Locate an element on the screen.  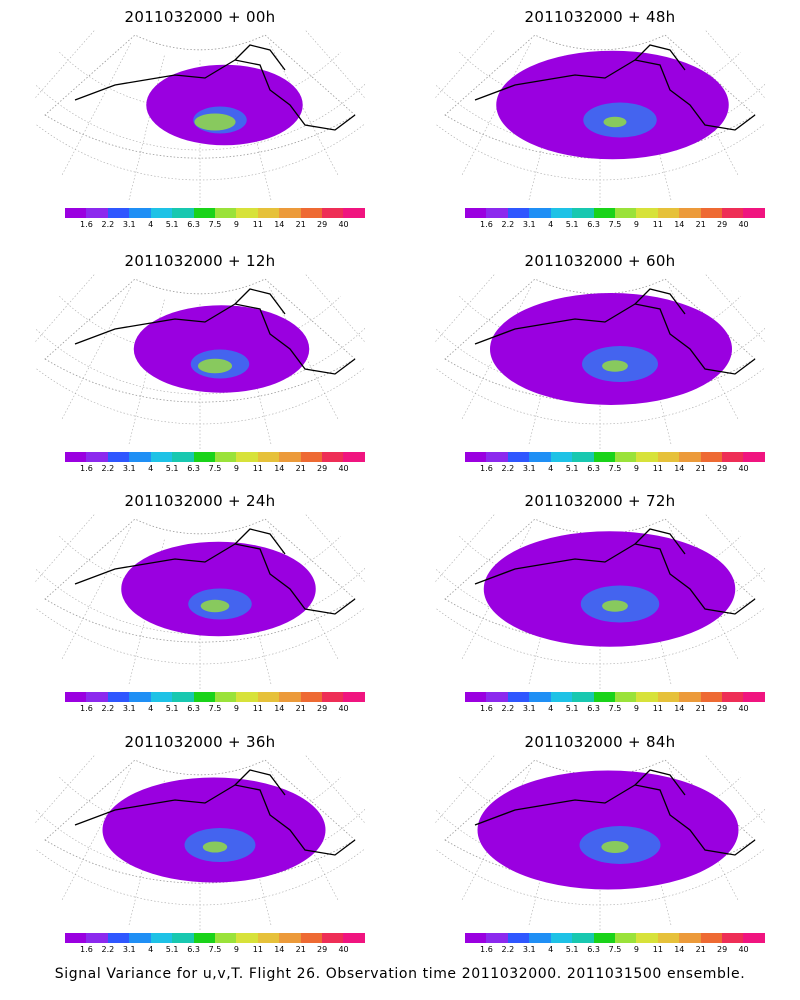
panel-title: 2011032000 + 00h is located at coordinates (200, 17).